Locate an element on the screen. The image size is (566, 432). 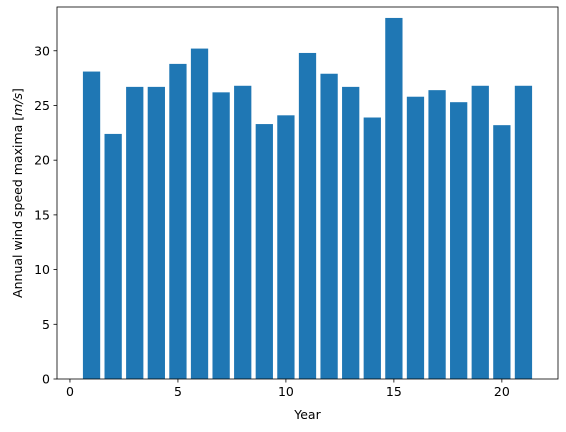
x-tick-label: 0 is located at coordinates (70, 391).